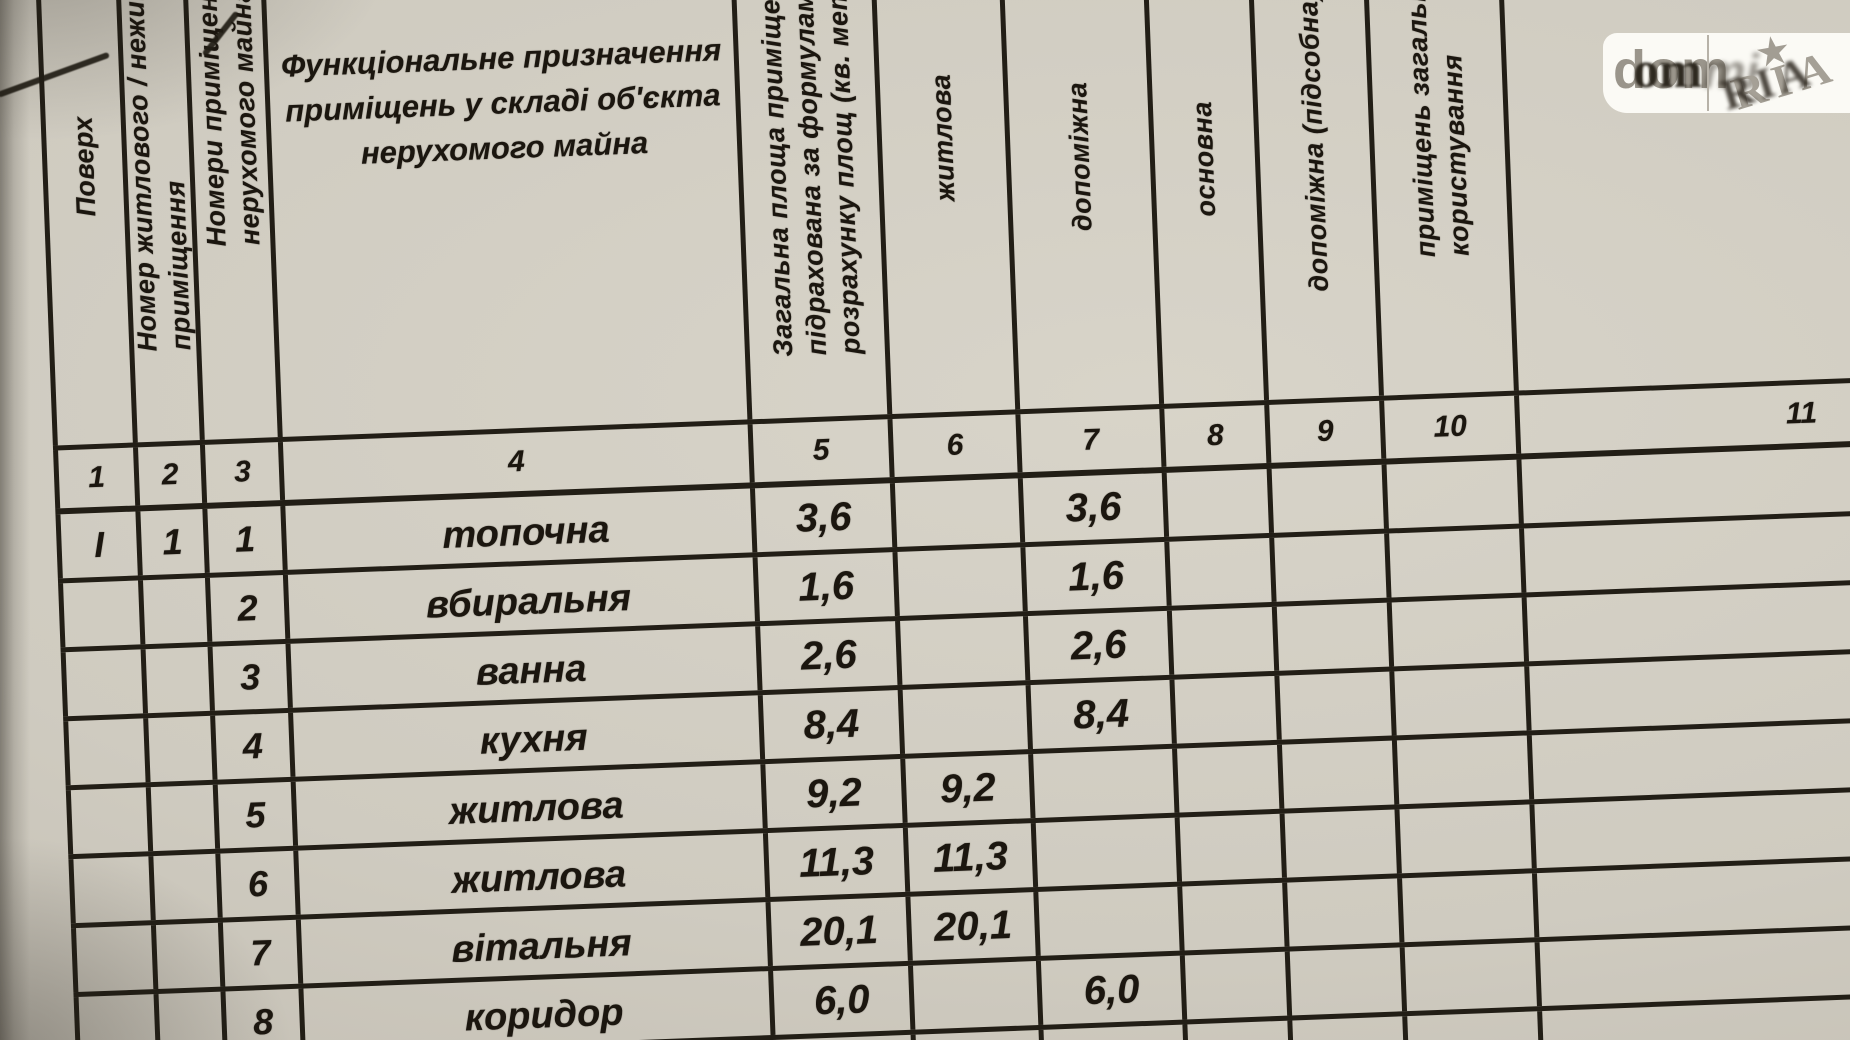 The width and height of the screenshot is (1850, 1040). Describe the element at coordinates (1114, 990) in the screenshot. I see `cell-aux: 6,0` at that location.